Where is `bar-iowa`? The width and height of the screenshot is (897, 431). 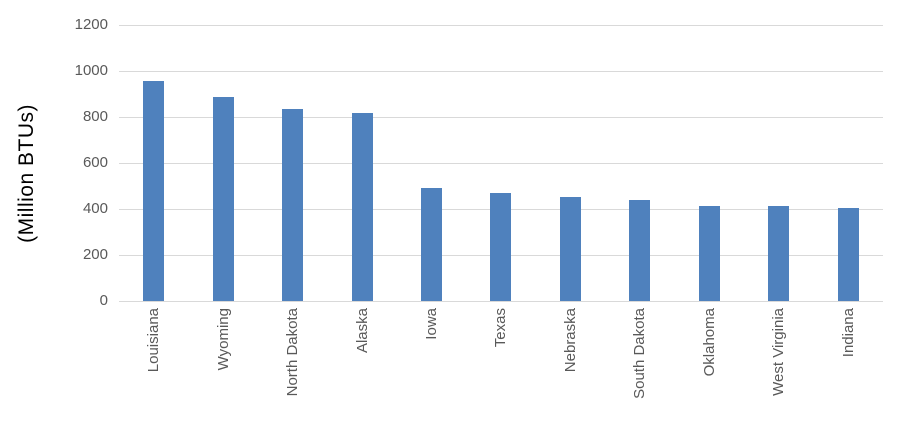 bar-iowa is located at coordinates (432, 244).